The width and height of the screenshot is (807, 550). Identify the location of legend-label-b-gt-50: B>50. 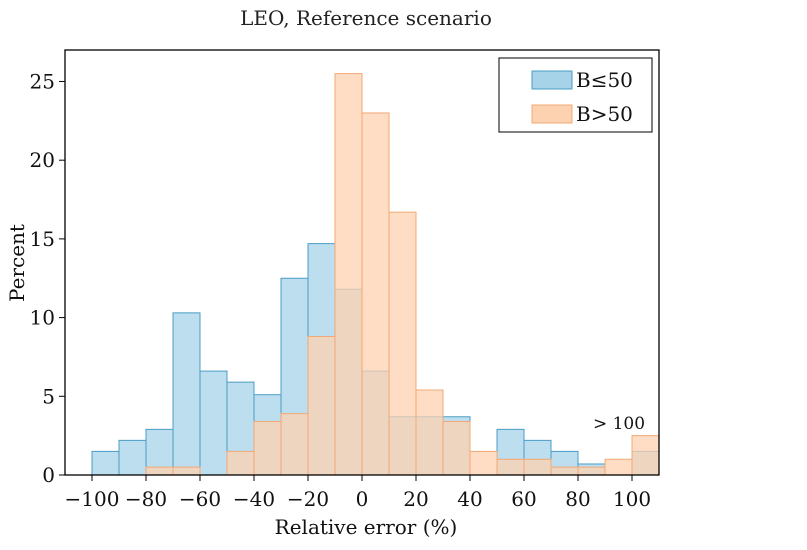
(604, 114).